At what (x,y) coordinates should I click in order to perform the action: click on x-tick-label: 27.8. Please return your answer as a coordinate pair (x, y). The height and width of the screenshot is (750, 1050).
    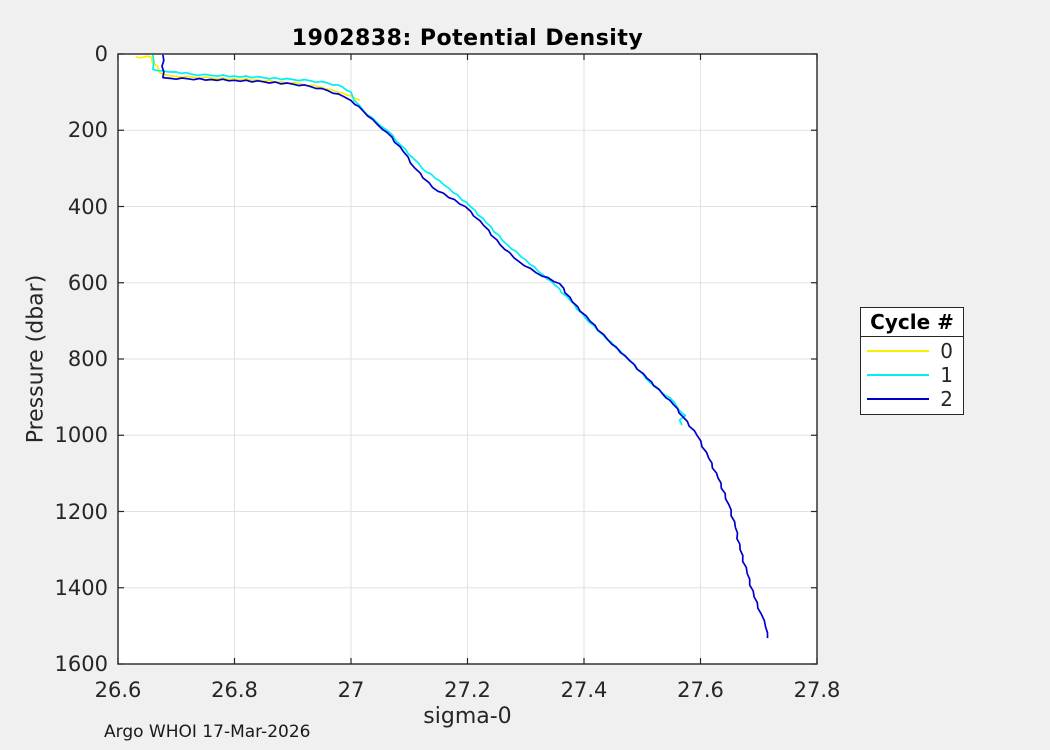
    Looking at the image, I should click on (817, 690).